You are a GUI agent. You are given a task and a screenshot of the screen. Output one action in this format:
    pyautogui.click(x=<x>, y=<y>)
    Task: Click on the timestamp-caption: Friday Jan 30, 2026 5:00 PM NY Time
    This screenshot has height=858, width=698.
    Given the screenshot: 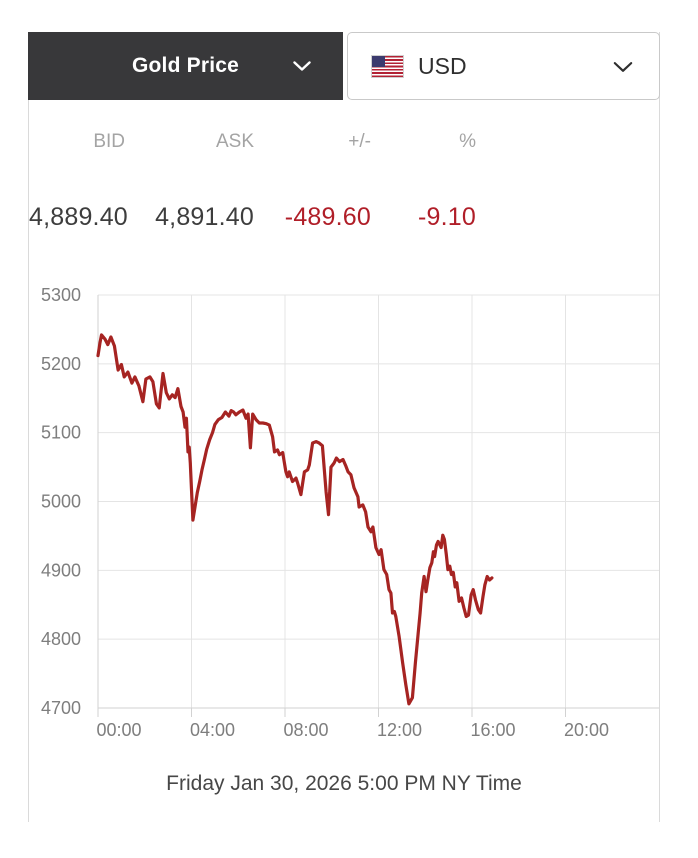 What is the action you would take?
    pyautogui.click(x=344, y=783)
    